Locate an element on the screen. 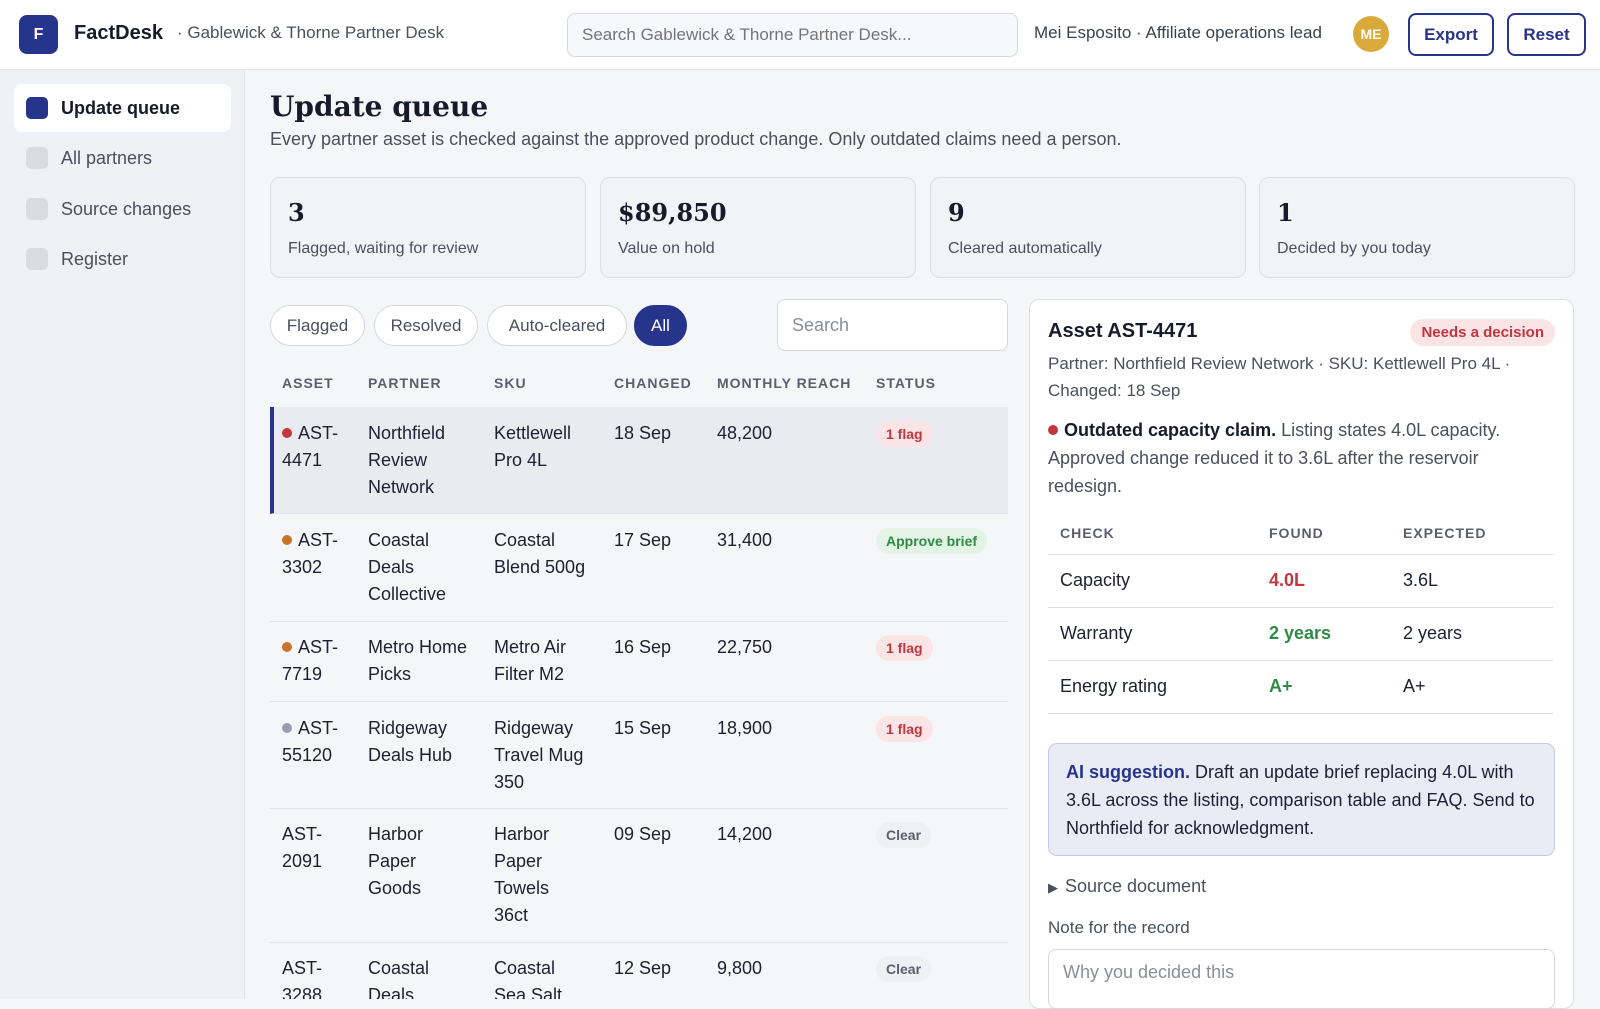 The width and height of the screenshot is (1600, 1009). partner-cell: Ridgeway Deals Hub is located at coordinates (410, 741).